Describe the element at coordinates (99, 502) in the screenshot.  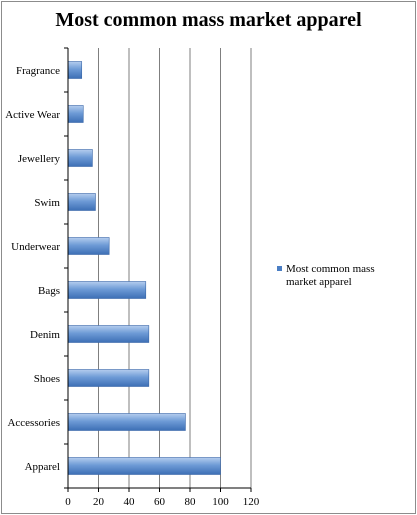
I see `x-tick-label-20: 20` at that location.